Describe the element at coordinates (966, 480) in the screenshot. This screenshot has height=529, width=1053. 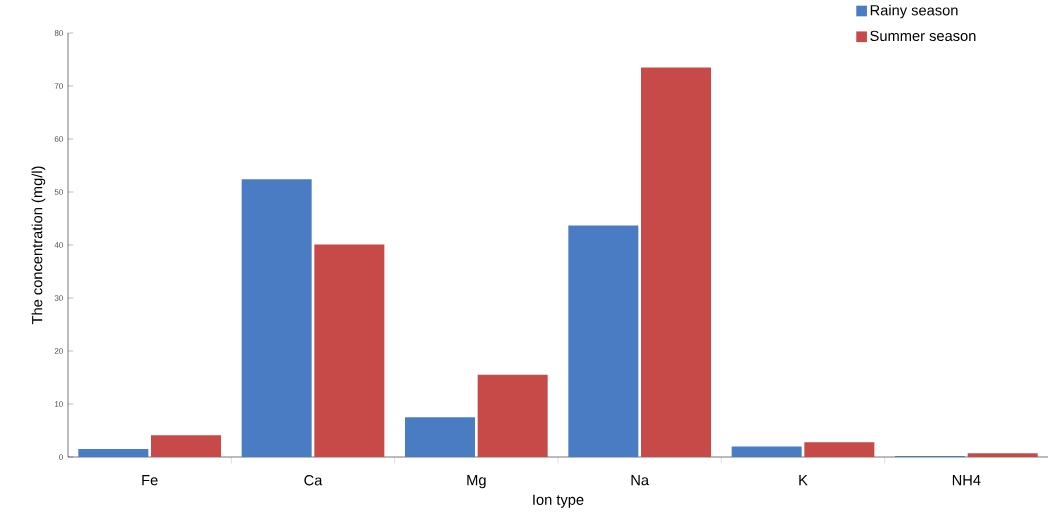
I see `x-tick-label: NH4` at that location.